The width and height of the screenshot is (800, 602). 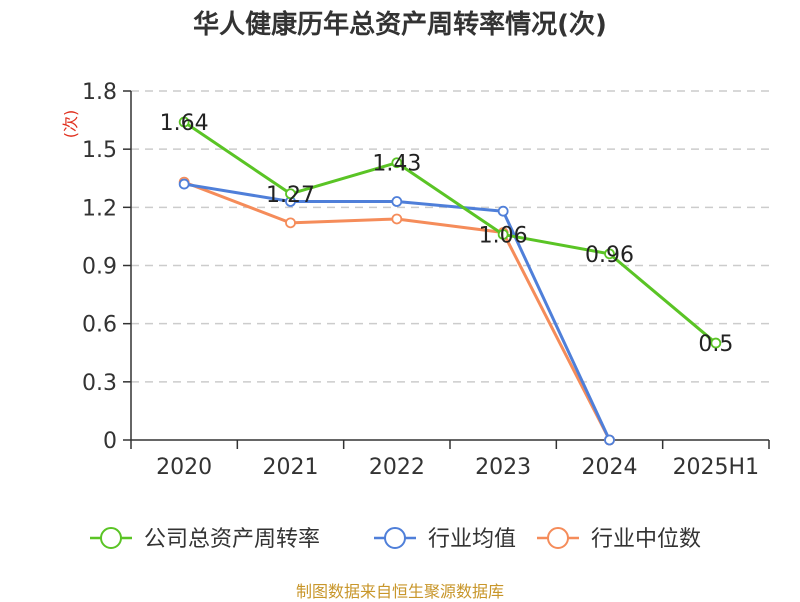 I want to click on x-tick-label: 2024, so click(x=610, y=467).